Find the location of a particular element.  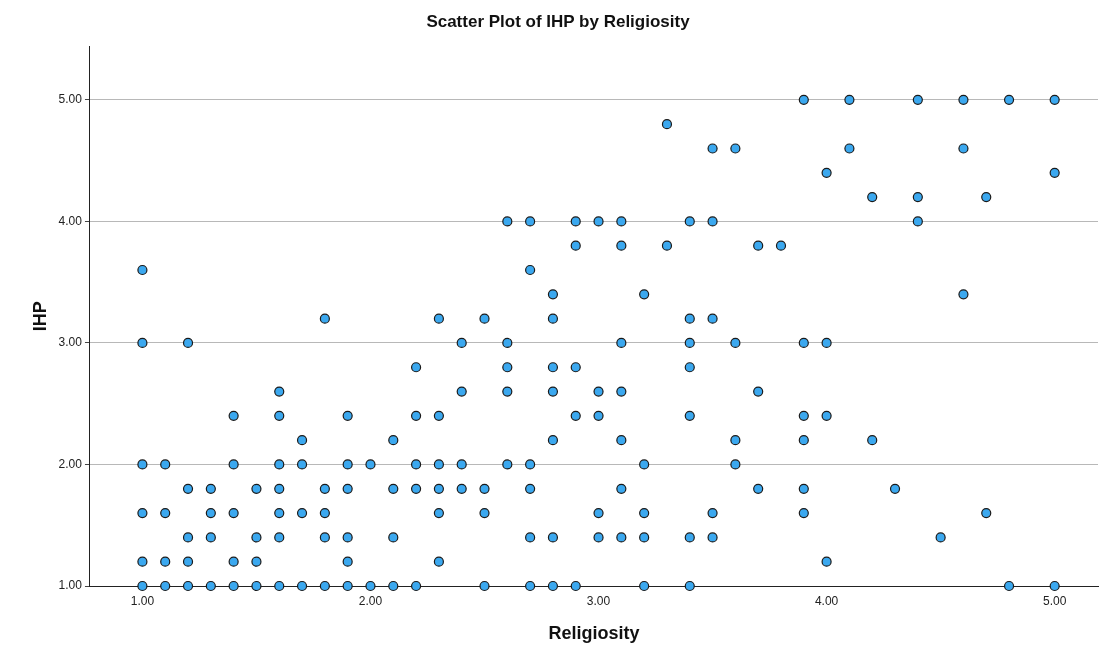

y-axis-title: IHP is located at coordinates (39, 316).